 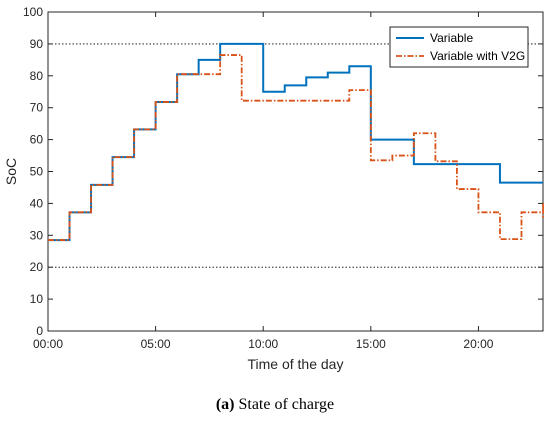 I want to click on y-axis-title: SoC, so click(x=11, y=171).